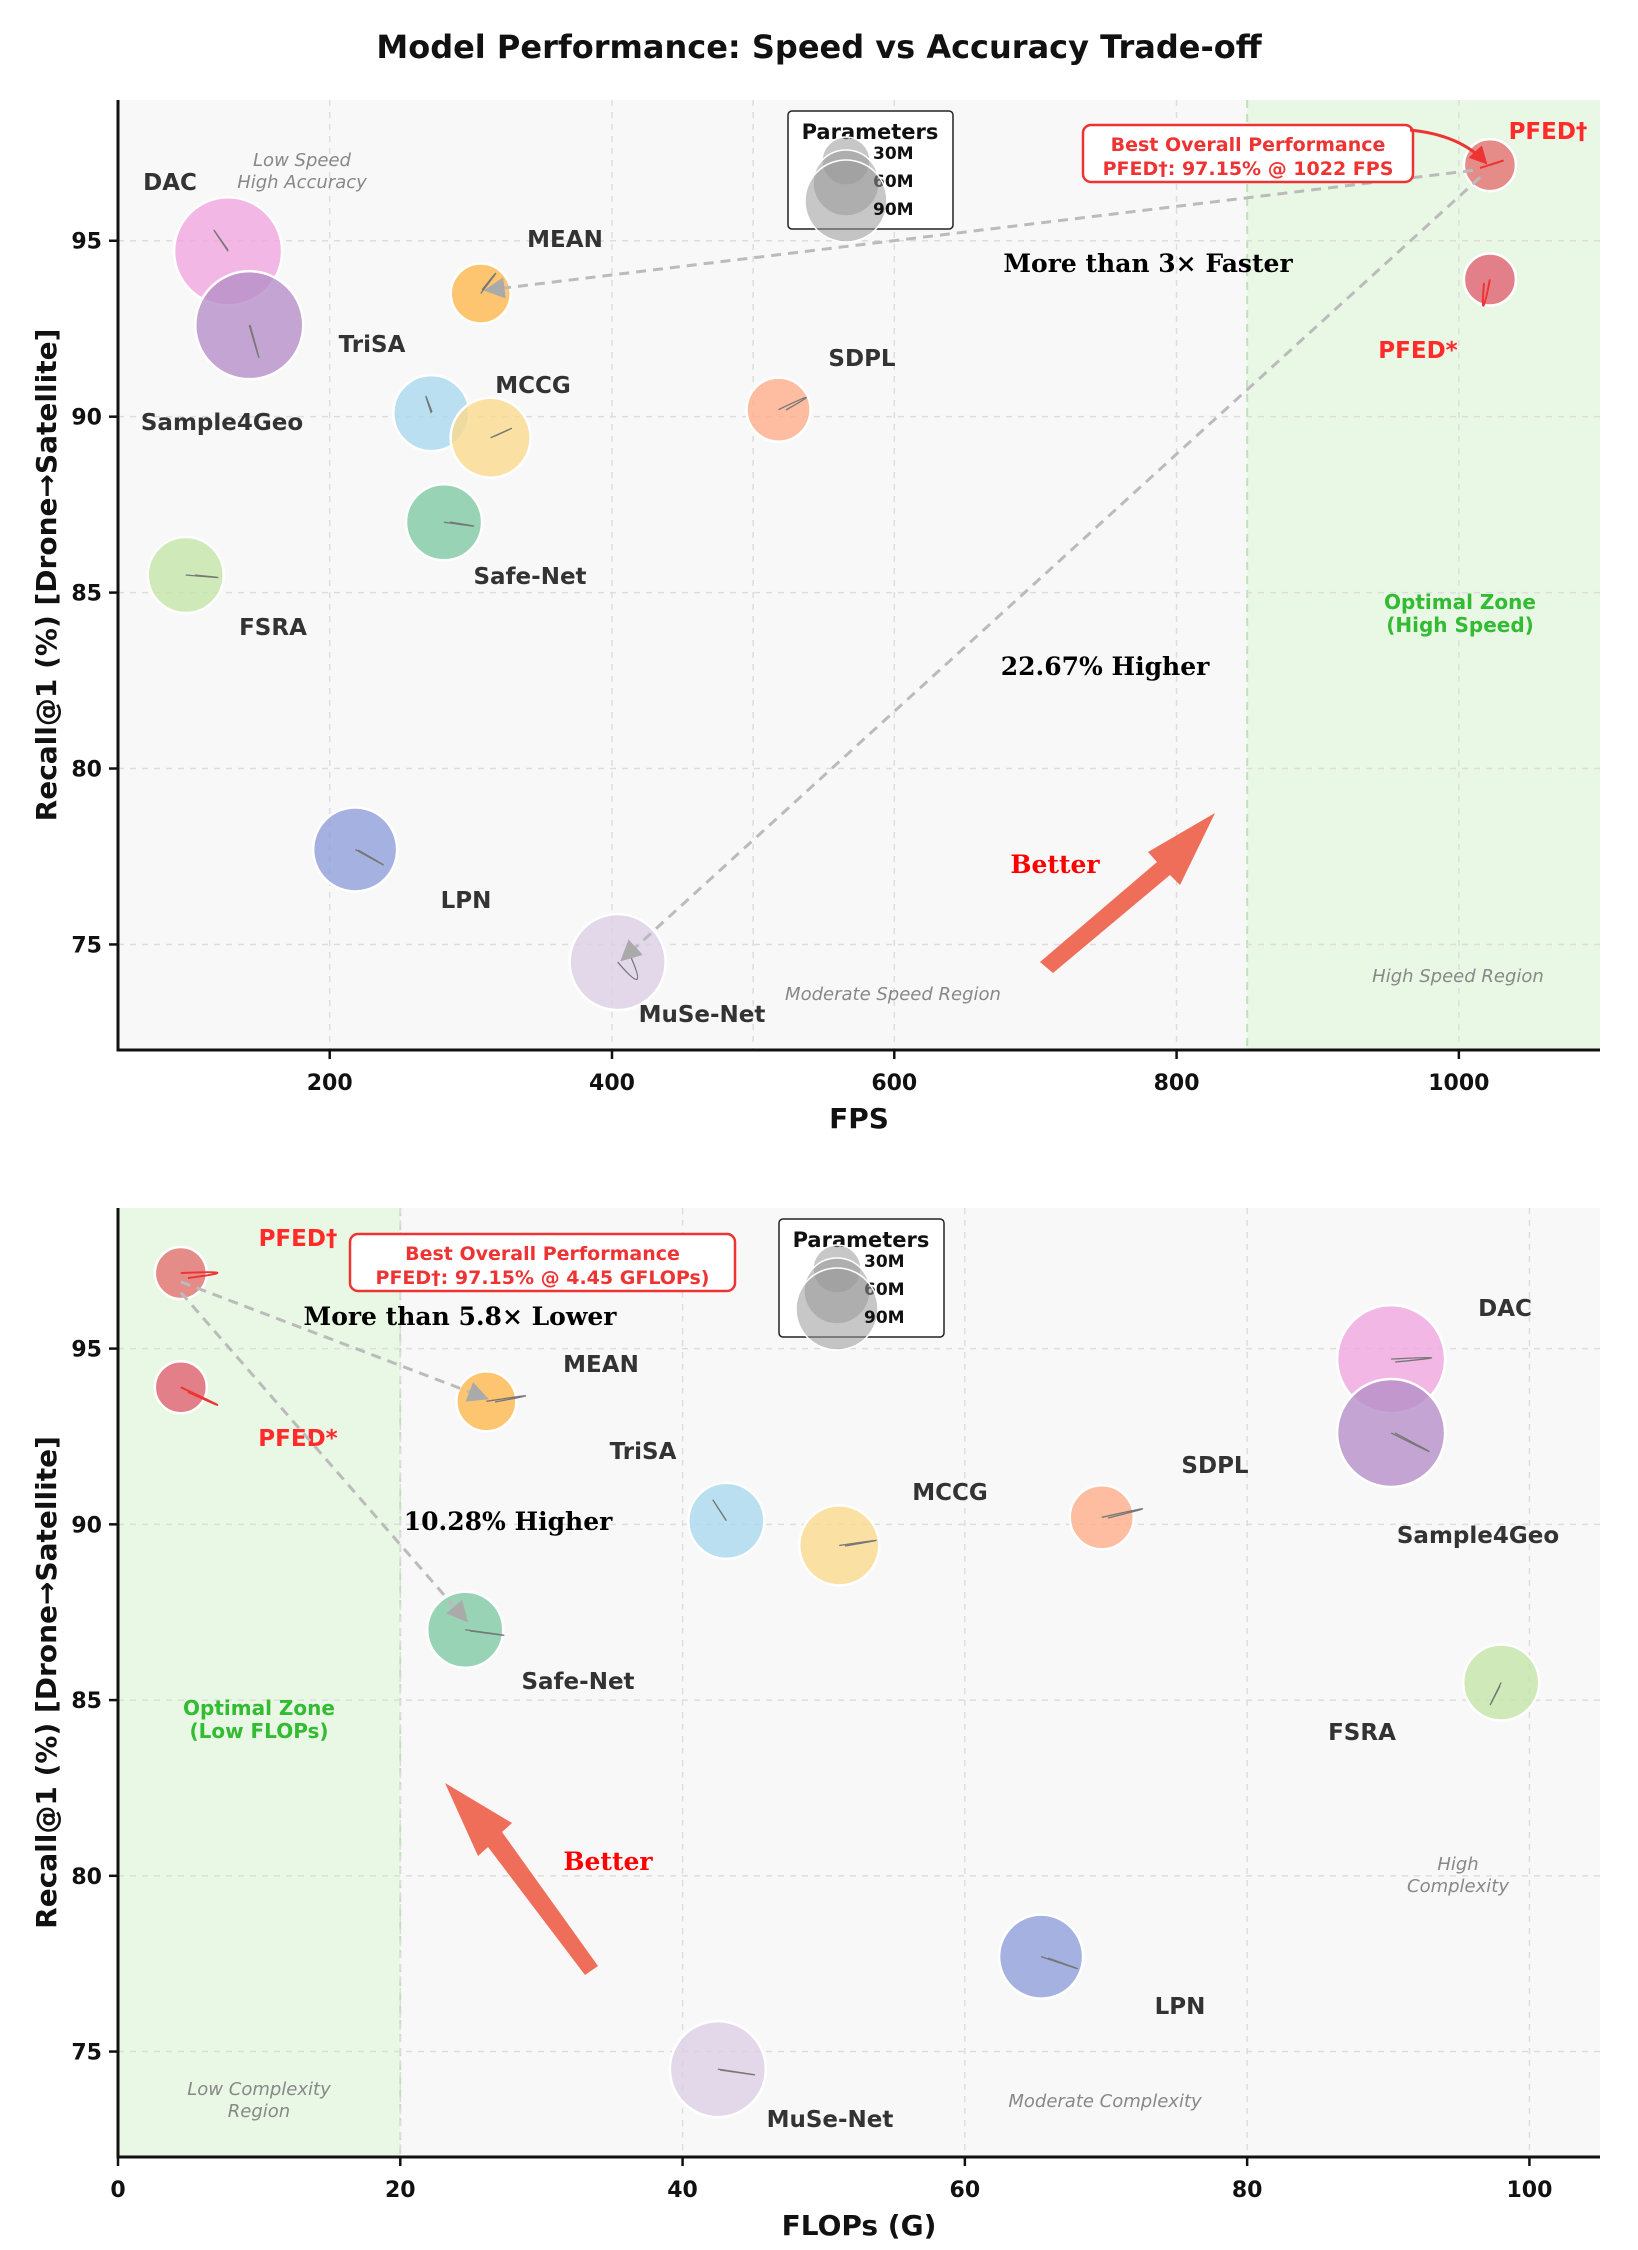 This screenshot has width=1638, height=2250. Describe the element at coordinates (259, 2089) in the screenshot. I see `region-label-line: Low Complexity` at that location.